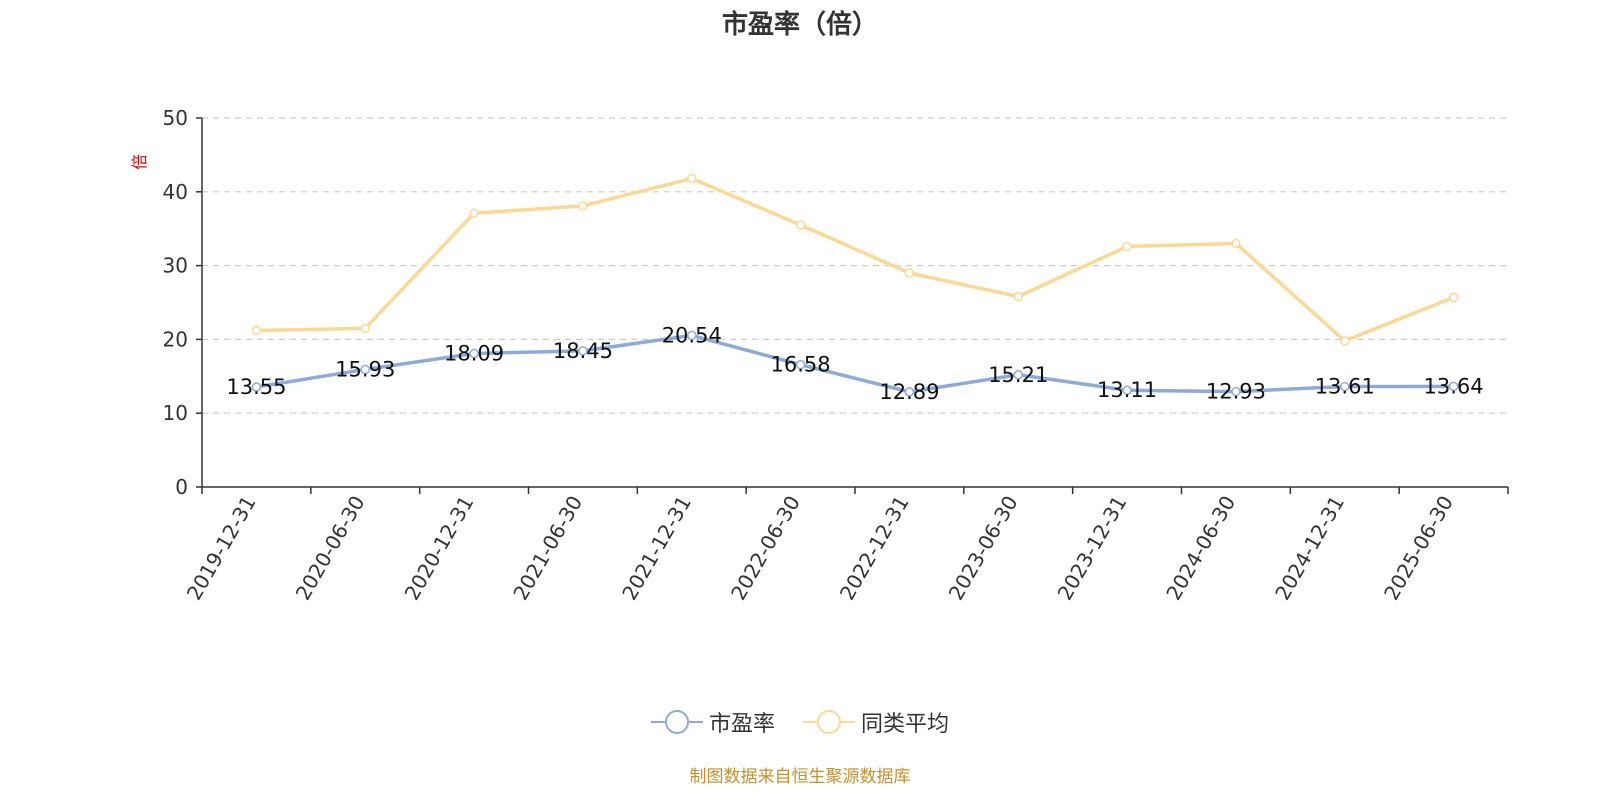 The width and height of the screenshot is (1600, 800). Describe the element at coordinates (799, 25) in the screenshot. I see `chart-title: 市盈率（倍）` at that location.